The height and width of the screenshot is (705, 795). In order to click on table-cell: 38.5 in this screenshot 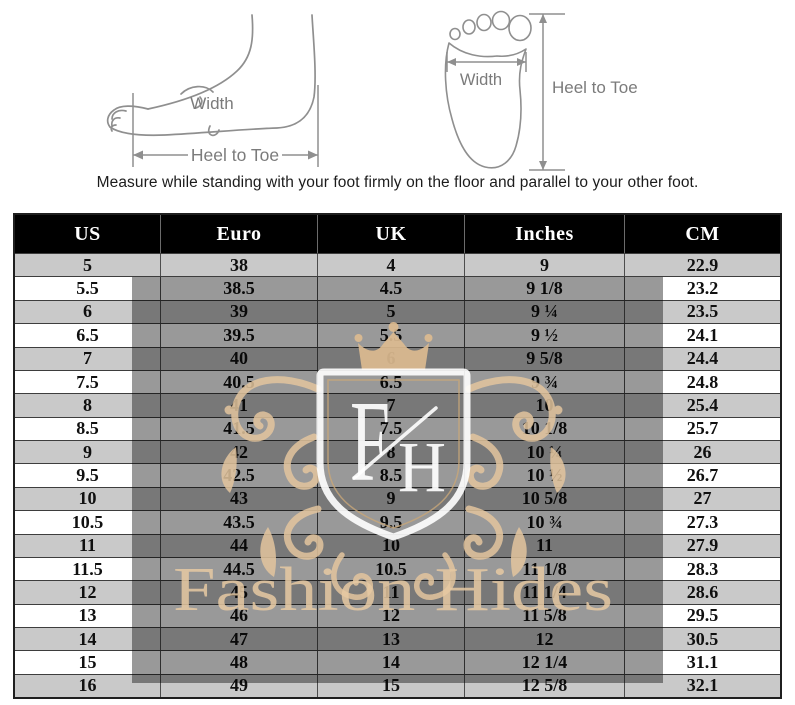, I will do `click(239, 288)`.